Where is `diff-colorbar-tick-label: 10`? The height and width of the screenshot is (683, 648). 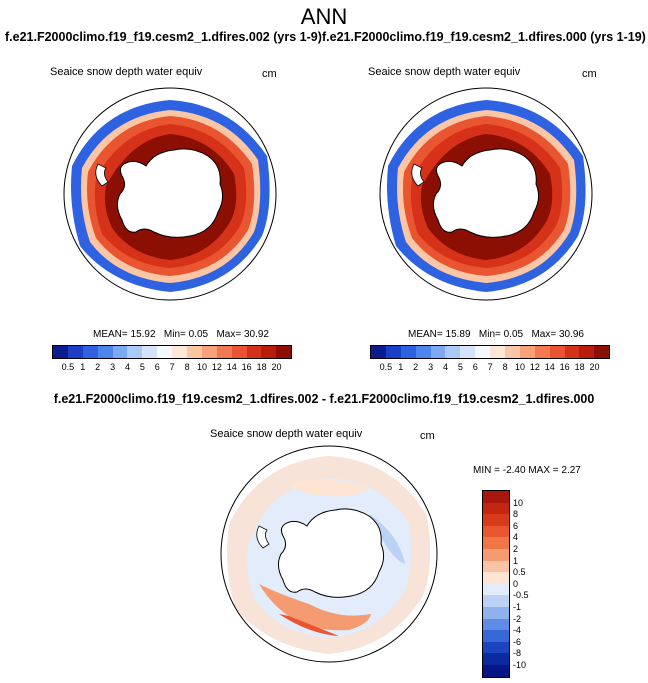
diff-colorbar-tick-label: 10 is located at coordinates (518, 502).